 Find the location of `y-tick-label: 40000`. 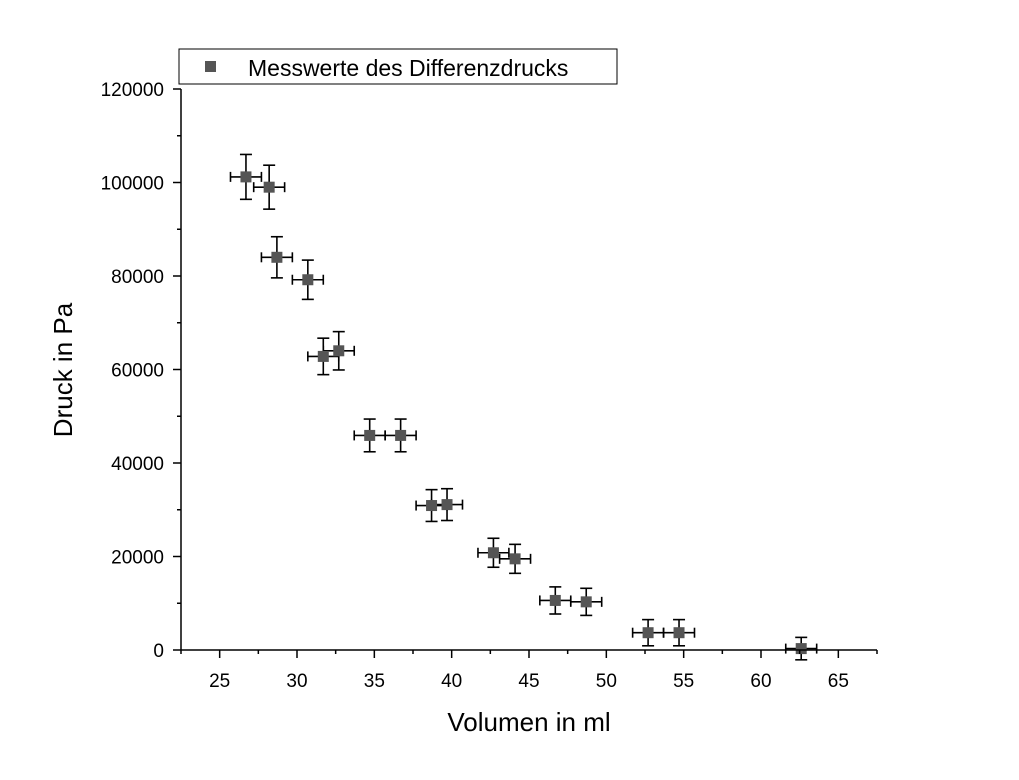

y-tick-label: 40000 is located at coordinates (137, 464).